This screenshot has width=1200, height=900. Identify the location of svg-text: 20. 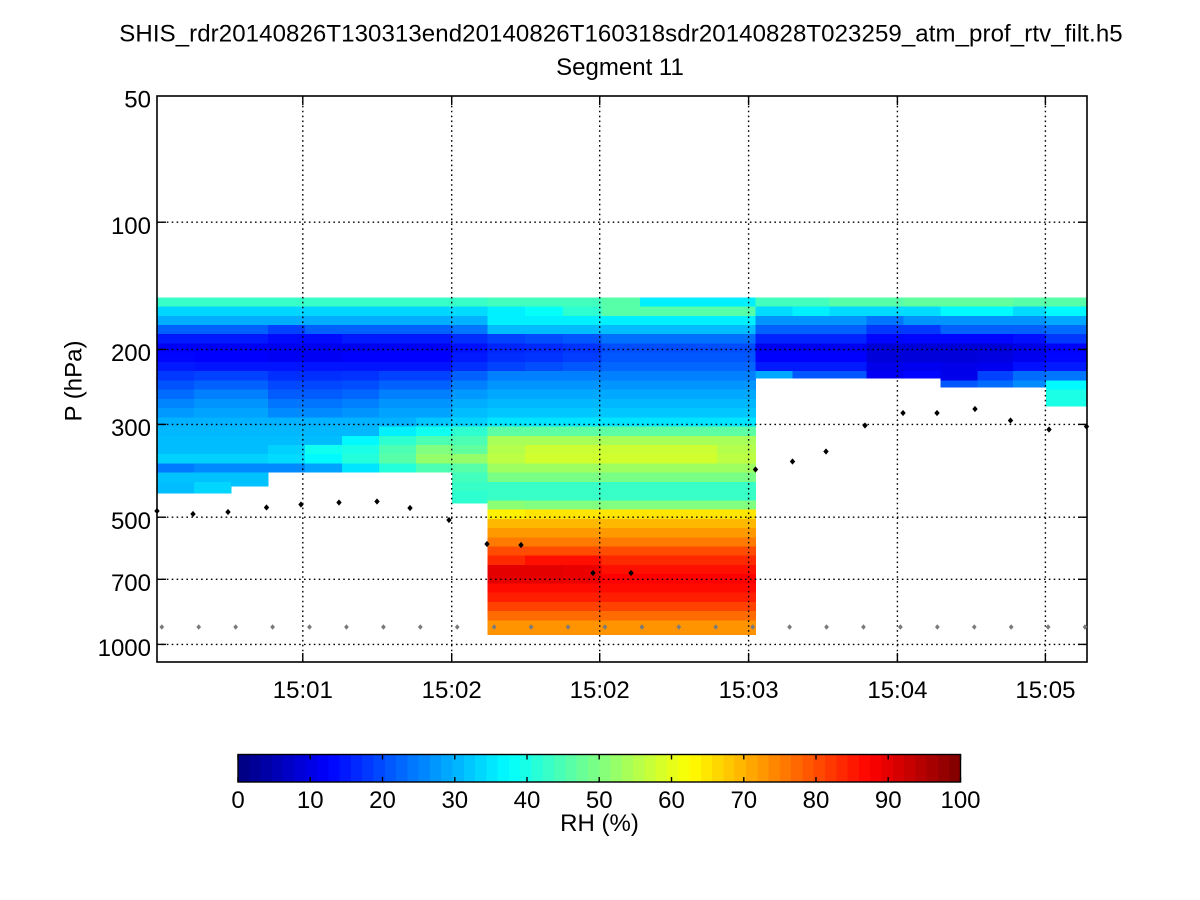
(382, 800).